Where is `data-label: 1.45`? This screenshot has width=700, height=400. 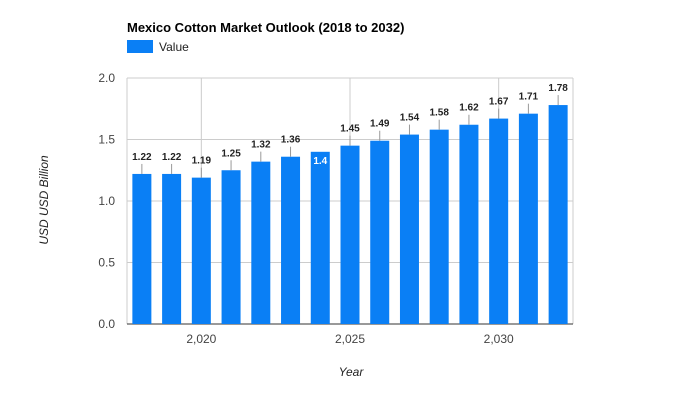 data-label: 1.45 is located at coordinates (350, 129).